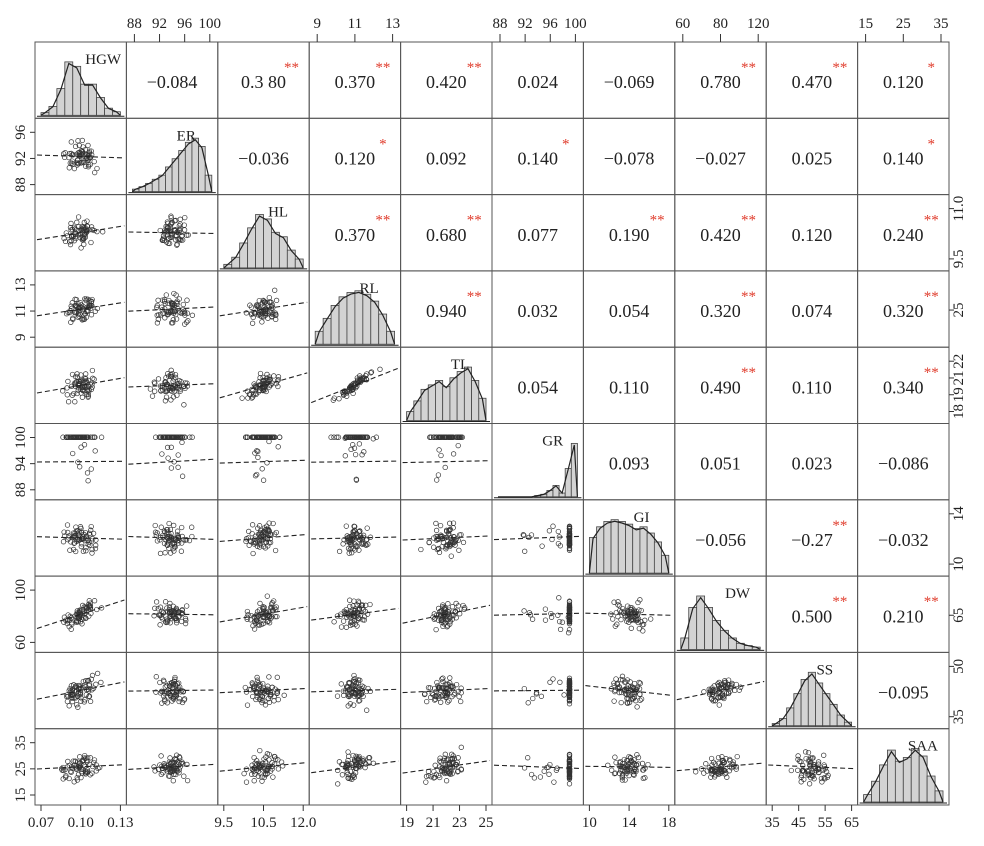 Image resolution: width=984 pixels, height=846 pixels. I want to click on correlation-cell: 0.054, so click(537, 387).